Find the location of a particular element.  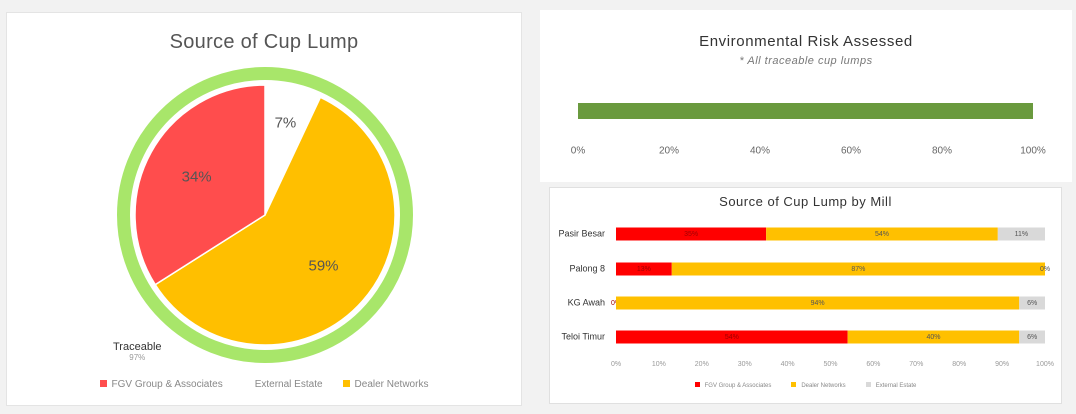

mill-category-label: KG Awah is located at coordinates (586, 302).